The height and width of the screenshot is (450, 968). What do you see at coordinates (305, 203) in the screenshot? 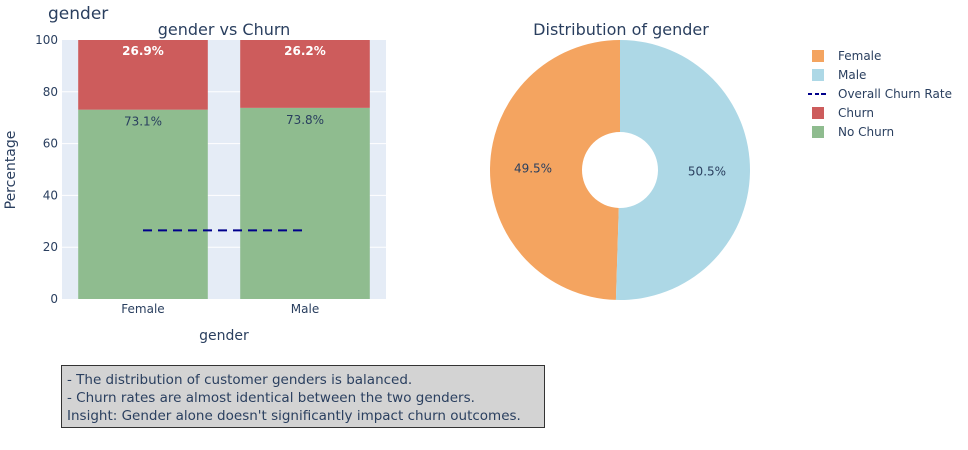
I see `bar-no-churn-male` at bounding box center [305, 203].